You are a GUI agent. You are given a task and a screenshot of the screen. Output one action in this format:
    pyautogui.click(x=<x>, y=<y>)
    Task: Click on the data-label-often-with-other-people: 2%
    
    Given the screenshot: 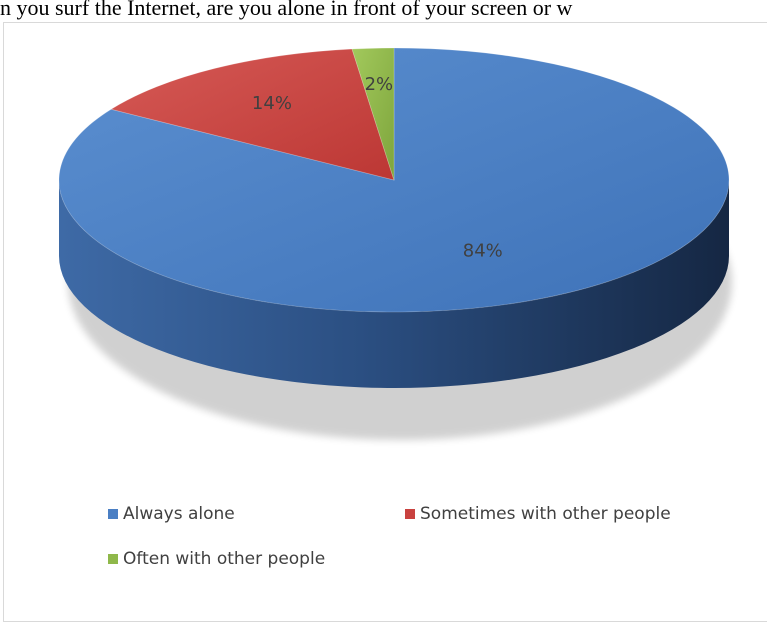 What is the action you would take?
    pyautogui.click(x=379, y=84)
    